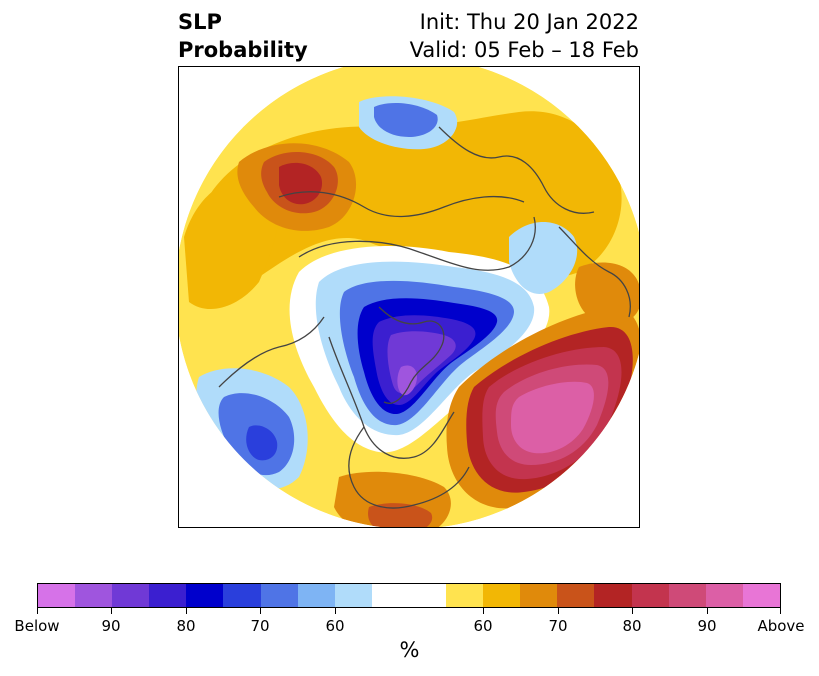 The height and width of the screenshot is (676, 819). What do you see at coordinates (37, 626) in the screenshot?
I see `colorbar-label-below: Below` at bounding box center [37, 626].